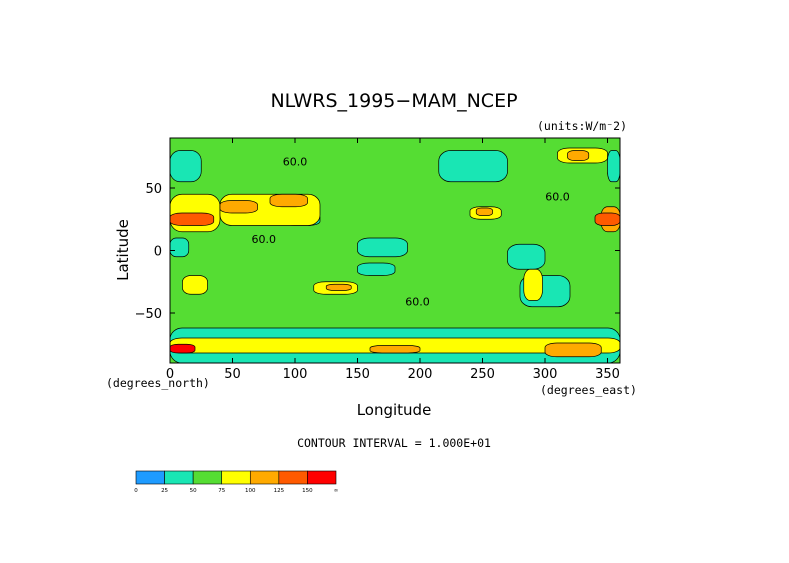 The image size is (789, 563). Describe the element at coordinates (357, 374) in the screenshot. I see `x-tick-label: 150` at that location.